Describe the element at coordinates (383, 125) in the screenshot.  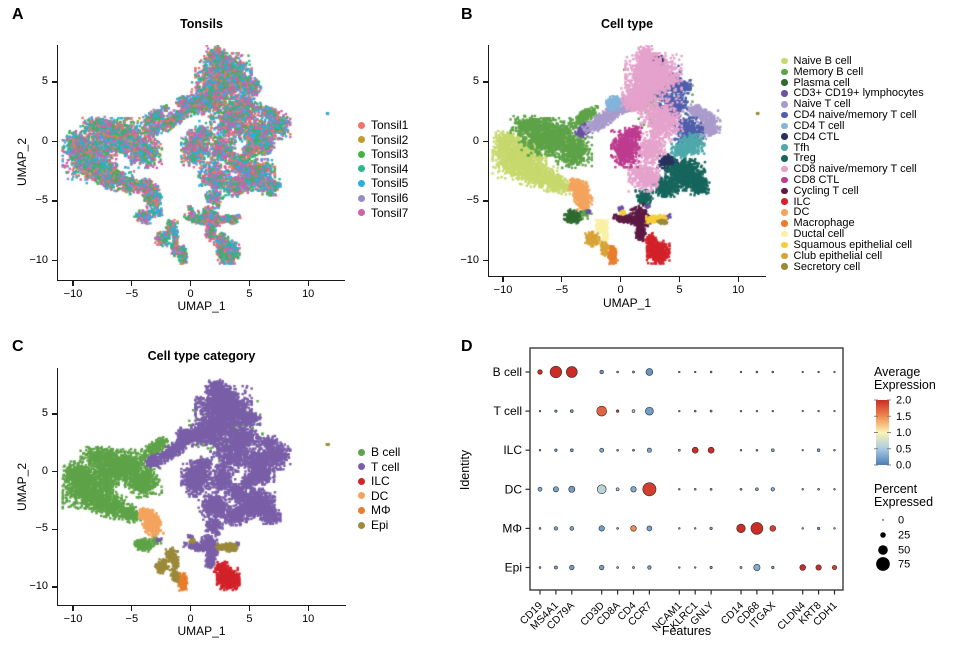
I see `panel-a-legend-item: Tonsil1` at that location.